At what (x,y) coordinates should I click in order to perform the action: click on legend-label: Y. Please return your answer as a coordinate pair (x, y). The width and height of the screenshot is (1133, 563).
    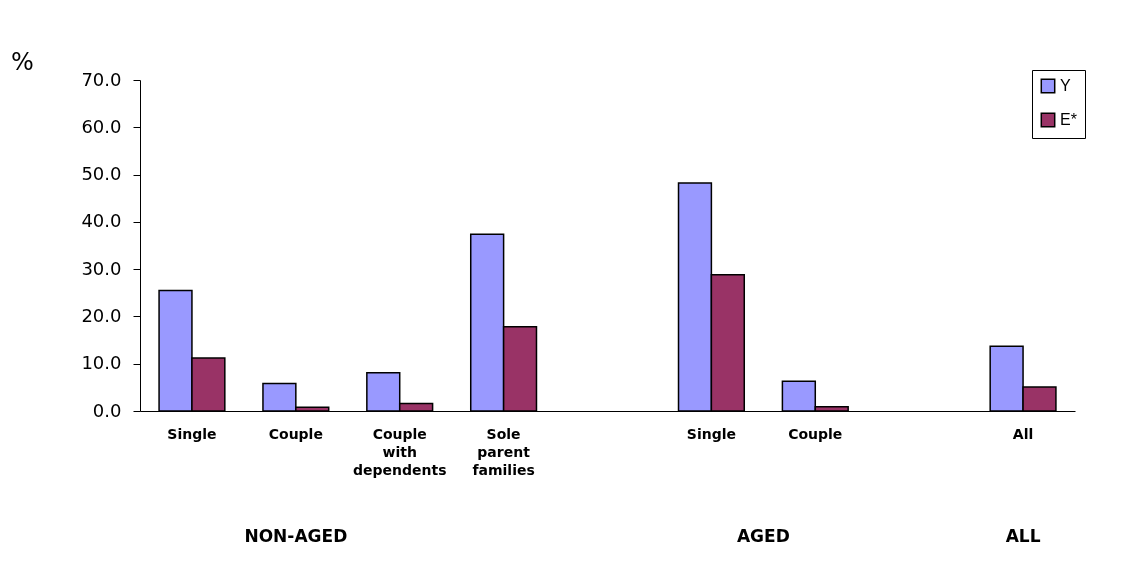
    Looking at the image, I should click on (1065, 85).